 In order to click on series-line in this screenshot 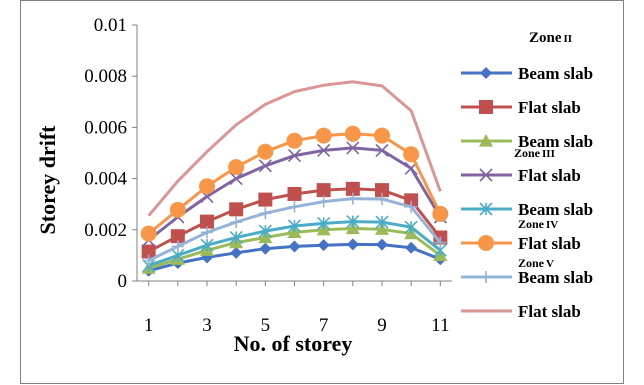, I will do `click(294, 183)`.